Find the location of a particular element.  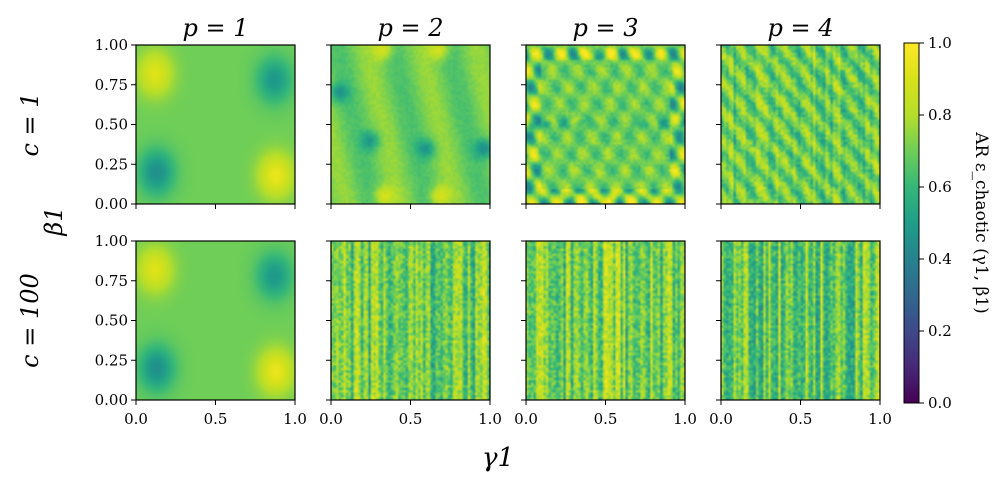

colorbar-tick-label: 0.8 is located at coordinates (940, 115).